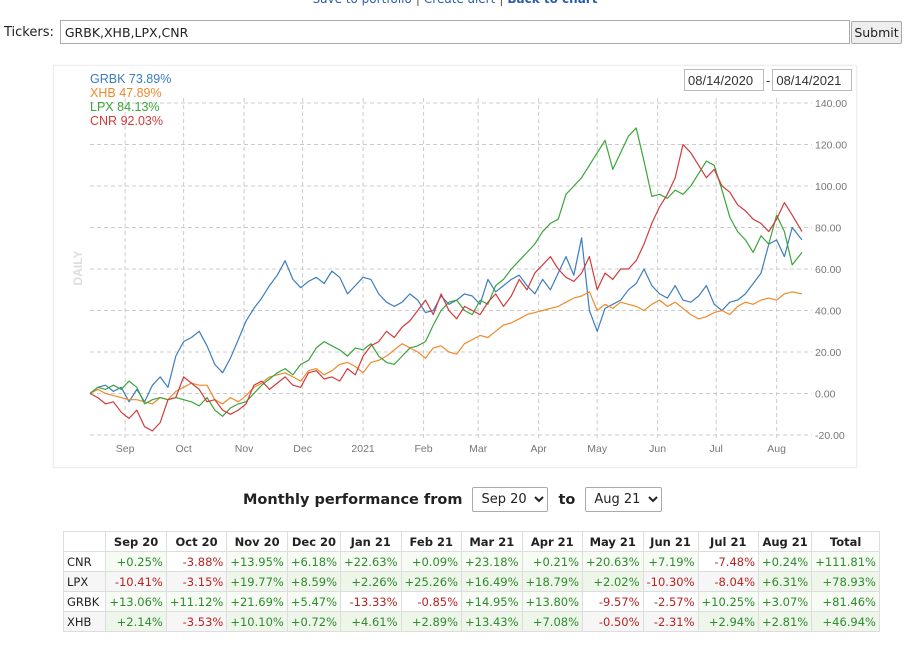  What do you see at coordinates (183, 449) in the screenshot?
I see `x-tick-label: Oct` at bounding box center [183, 449].